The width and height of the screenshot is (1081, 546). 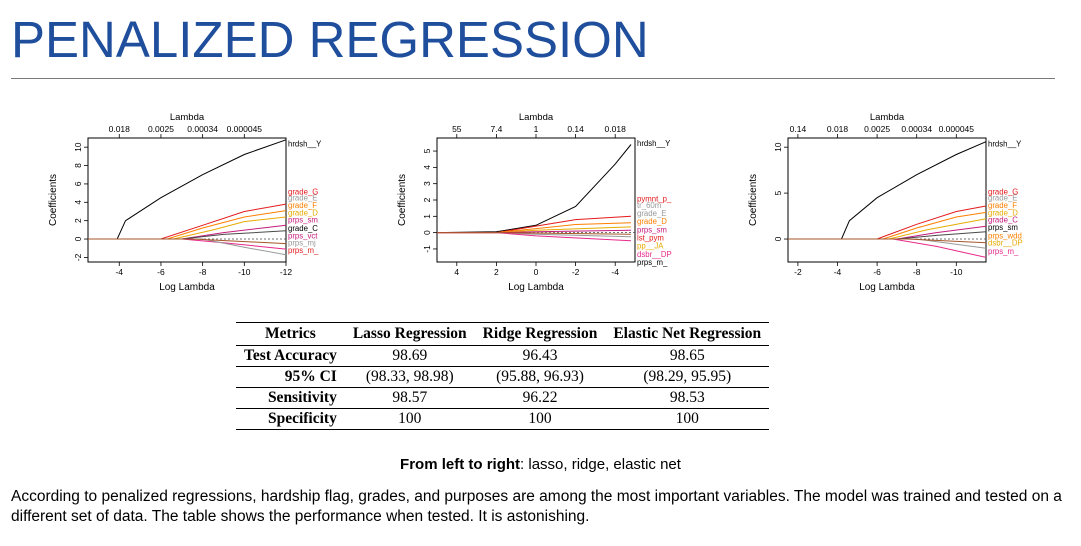 What do you see at coordinates (290, 419) in the screenshot?
I see `row-label: Specificity` at bounding box center [290, 419].